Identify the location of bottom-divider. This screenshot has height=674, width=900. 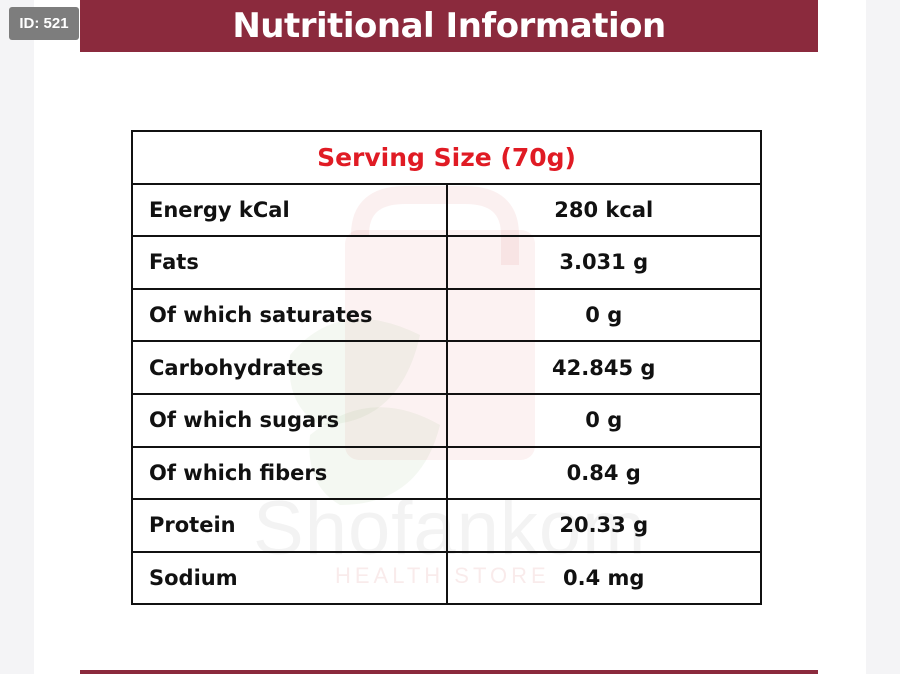
(449, 672).